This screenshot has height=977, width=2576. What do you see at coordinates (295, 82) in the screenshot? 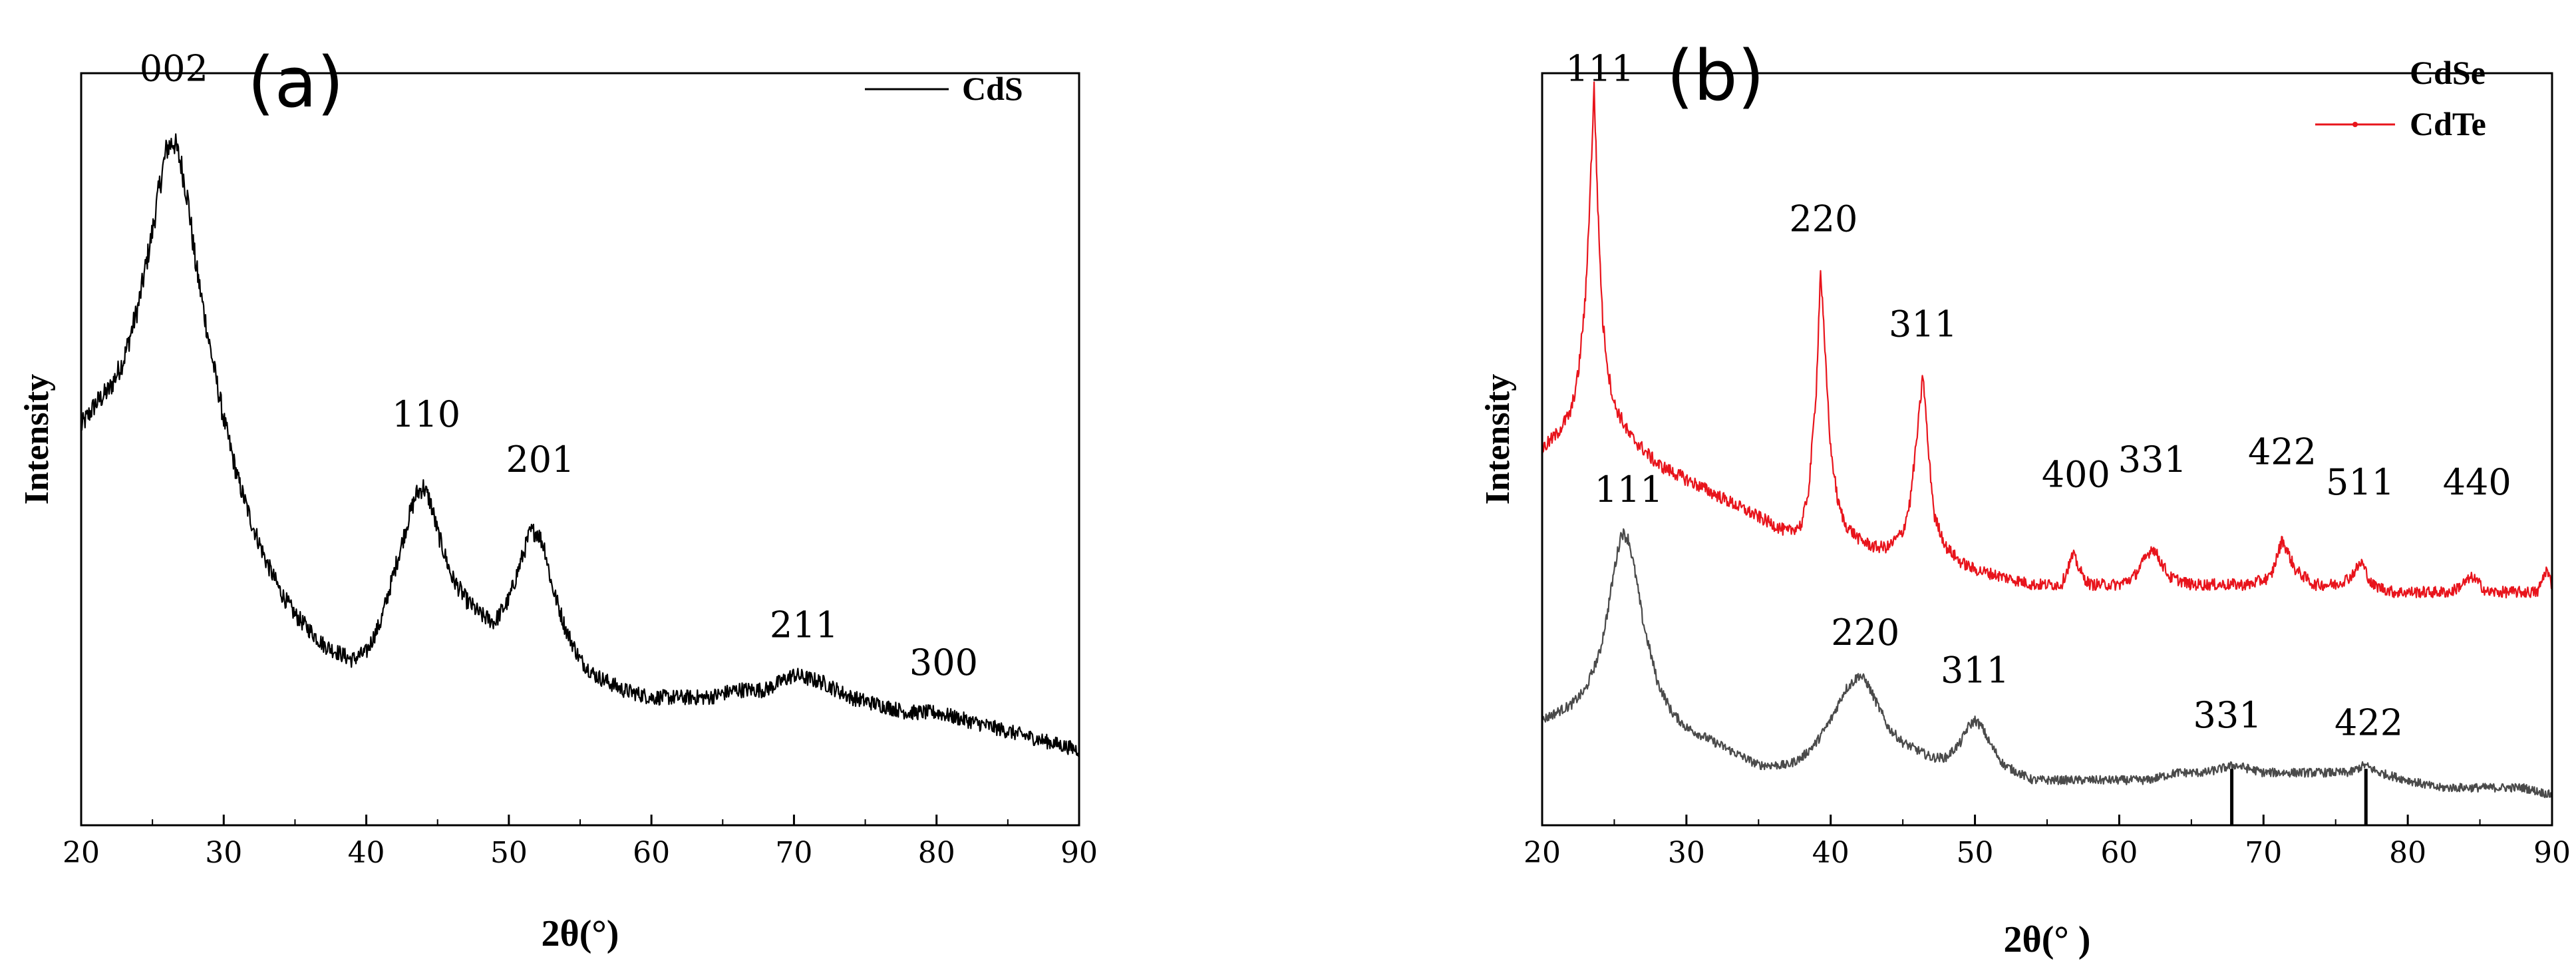
I see `panel-a-label: (a)` at bounding box center [295, 82].